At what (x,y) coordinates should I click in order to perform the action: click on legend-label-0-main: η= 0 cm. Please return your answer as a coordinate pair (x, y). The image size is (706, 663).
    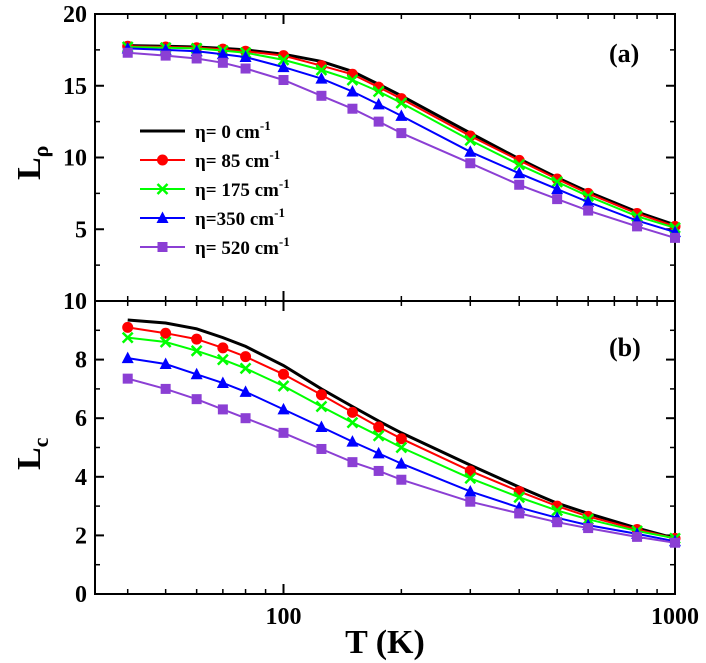
    Looking at the image, I should click on (227, 132).